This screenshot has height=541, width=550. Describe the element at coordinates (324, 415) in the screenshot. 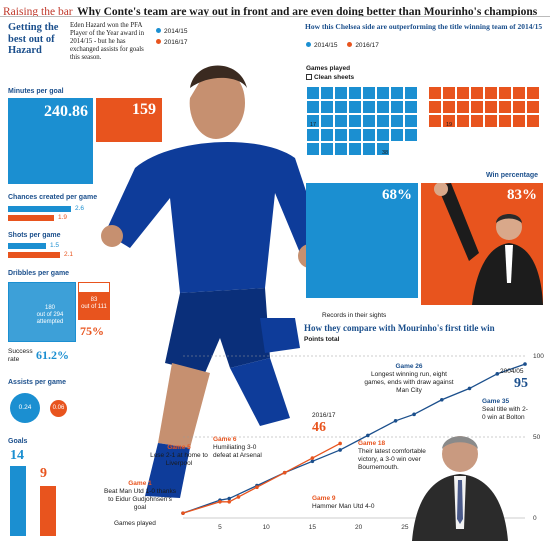

I see `season-b-label: 2016/17` at that location.